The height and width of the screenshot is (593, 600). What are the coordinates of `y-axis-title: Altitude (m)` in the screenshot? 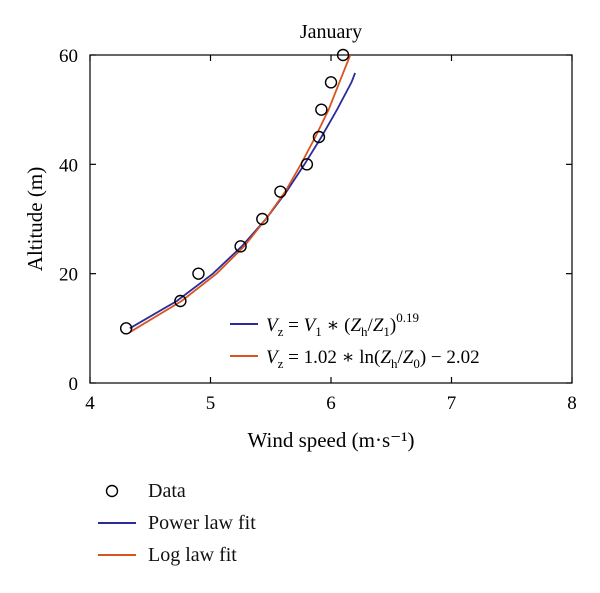 It's located at (35, 219).